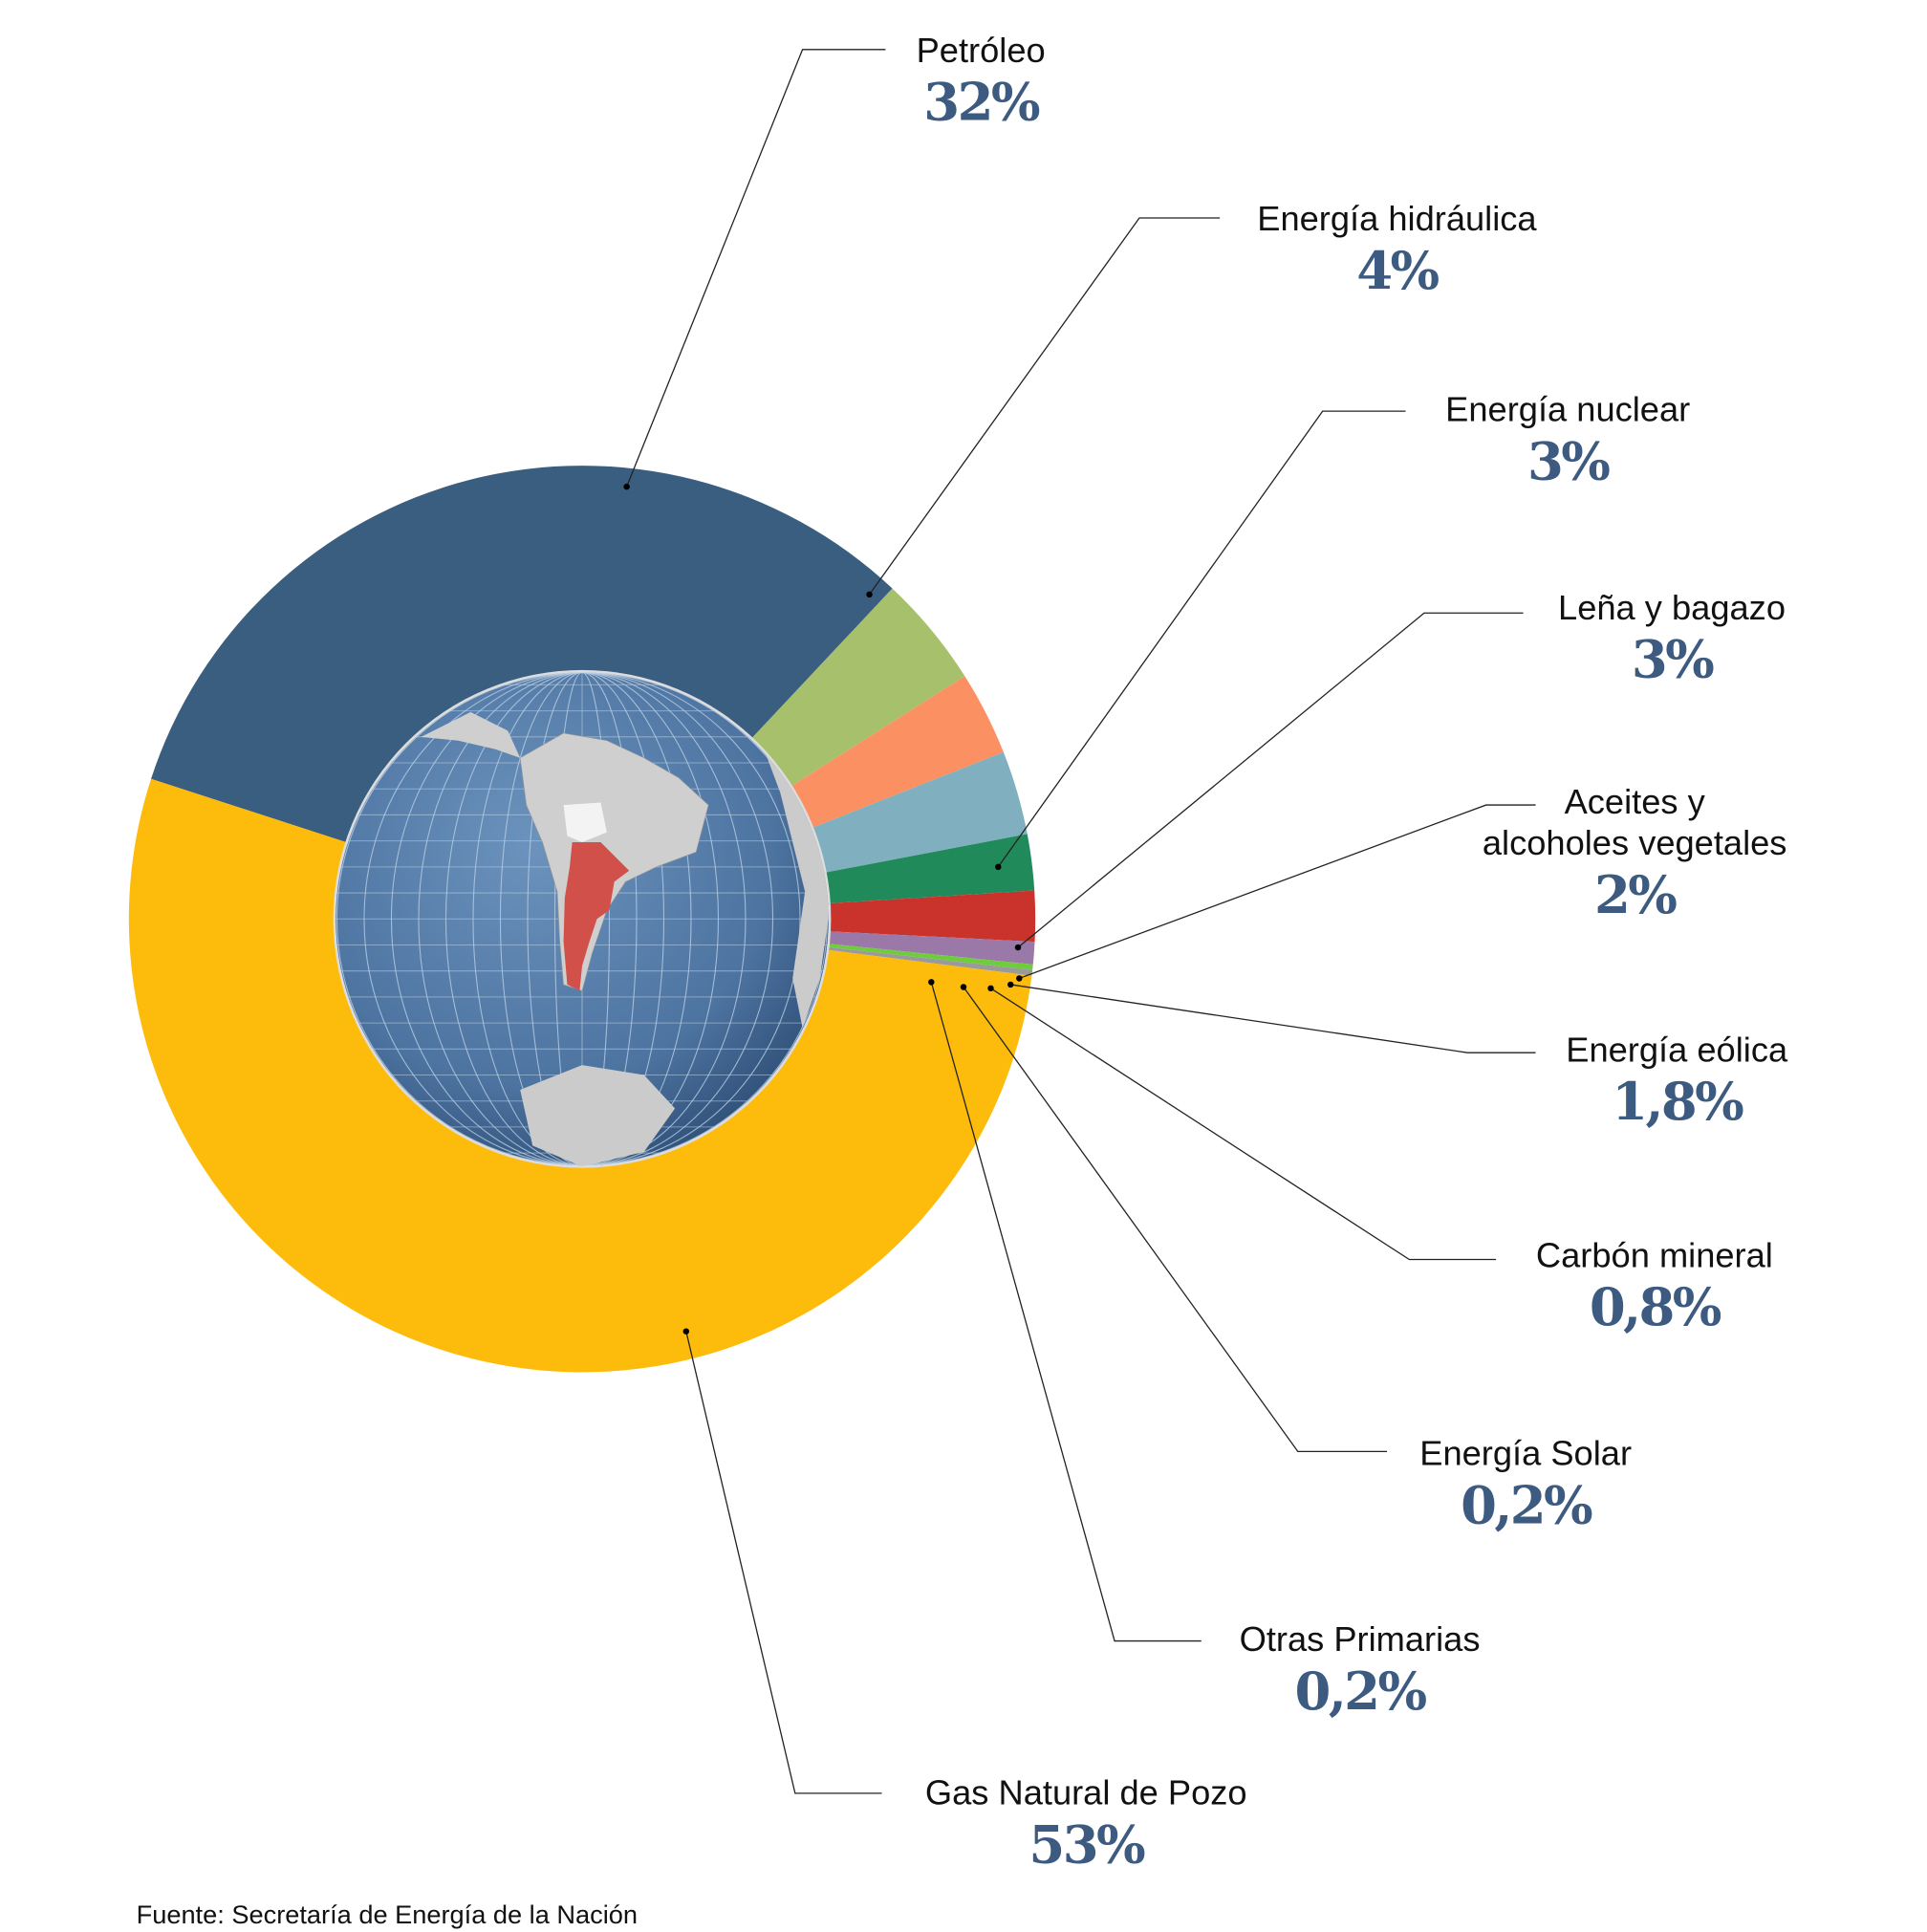  Describe the element at coordinates (1397, 219) in the screenshot. I see `slice-label: Energía hidráulica` at that location.